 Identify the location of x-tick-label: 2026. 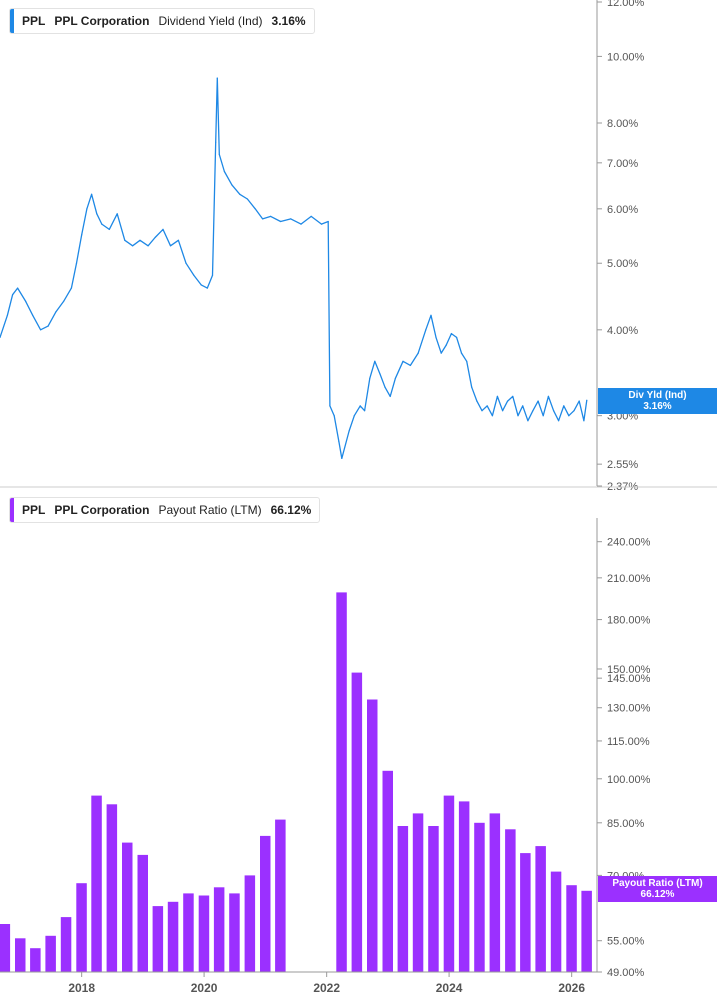
(571, 988).